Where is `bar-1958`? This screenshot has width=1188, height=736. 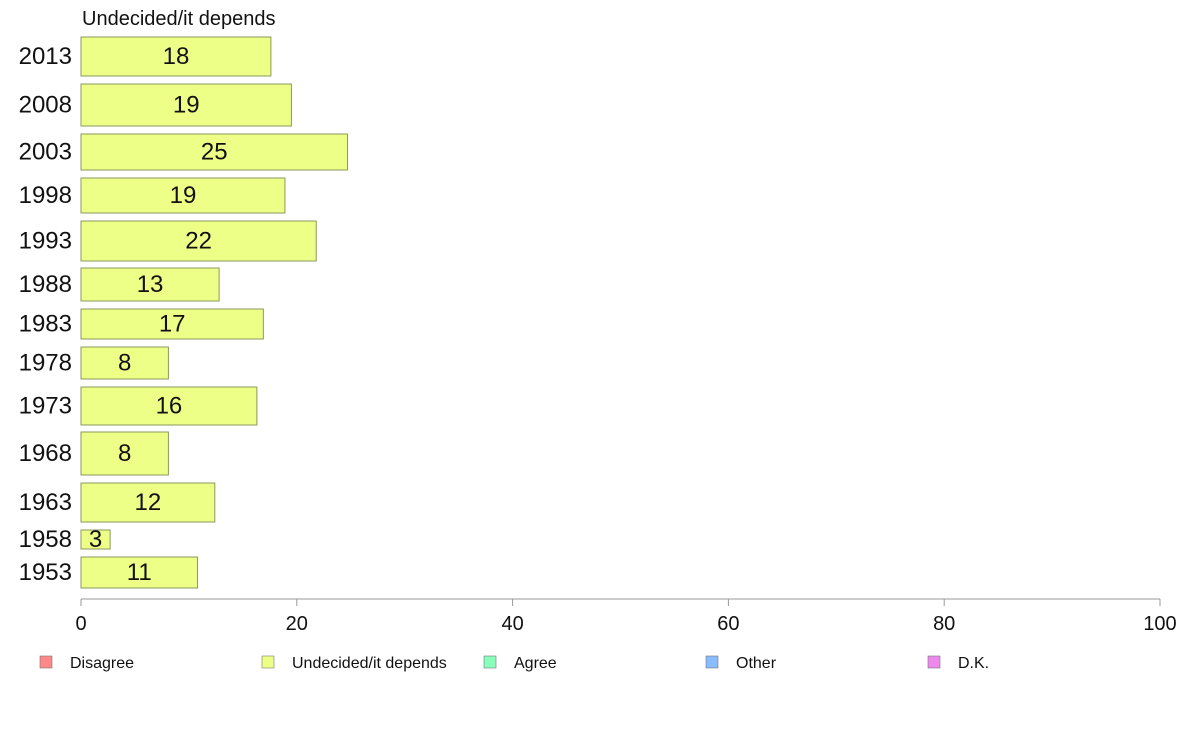 bar-1958 is located at coordinates (95, 539).